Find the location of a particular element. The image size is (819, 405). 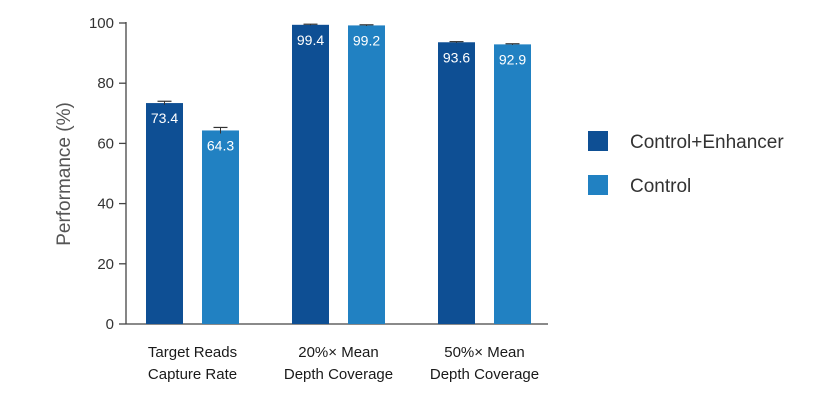

data-label: 64.3 is located at coordinates (220, 145).